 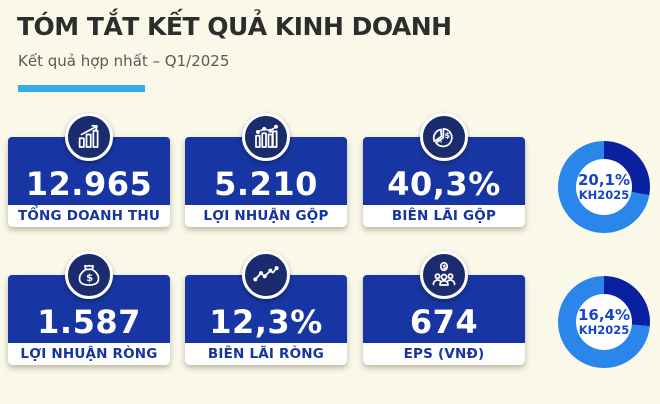 I want to click on kpi-card-net-profit: $ 1.587 LỢI NHUẬN RÒNG, so click(x=89, y=308).